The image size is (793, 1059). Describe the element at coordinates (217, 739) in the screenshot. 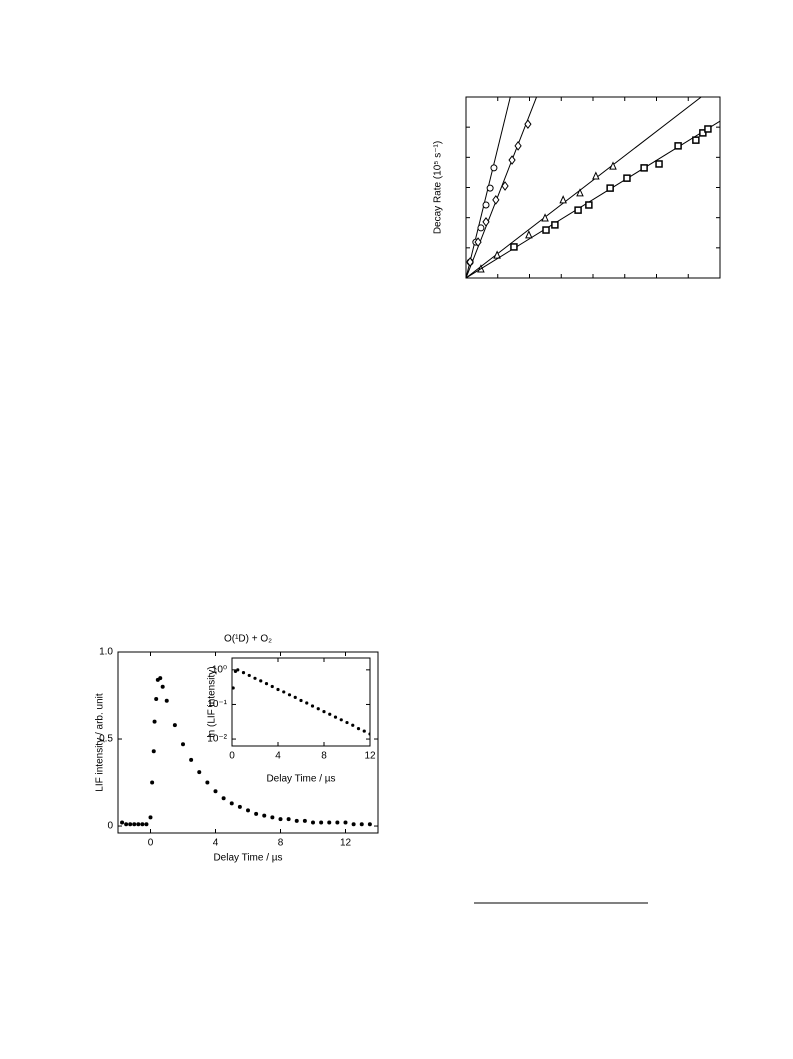

I see `y-tick-label: 10⁻²` at that location.